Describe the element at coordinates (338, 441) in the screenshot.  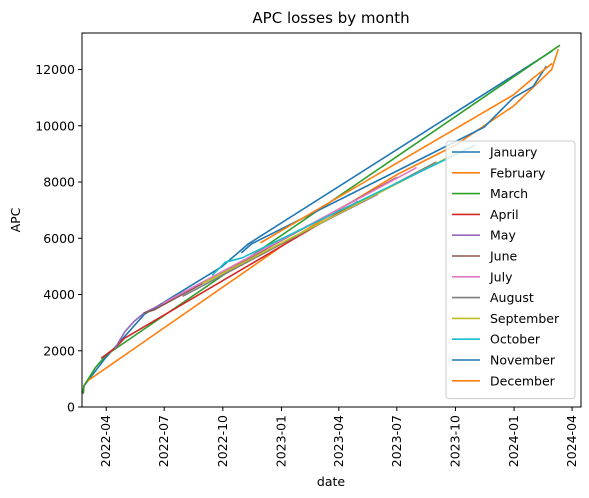
I see `x-tick-label: 2023-04` at that location.